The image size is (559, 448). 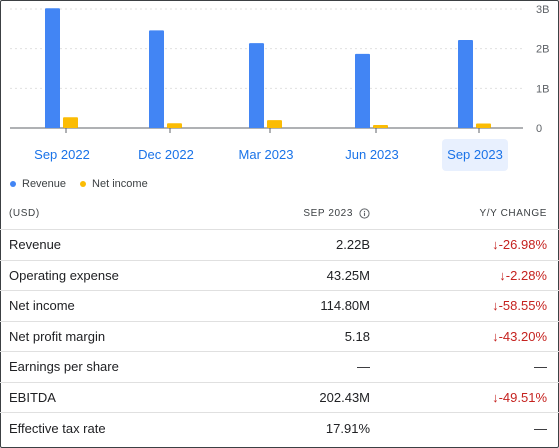 I want to click on row-label: Revenue, so click(x=35, y=245).